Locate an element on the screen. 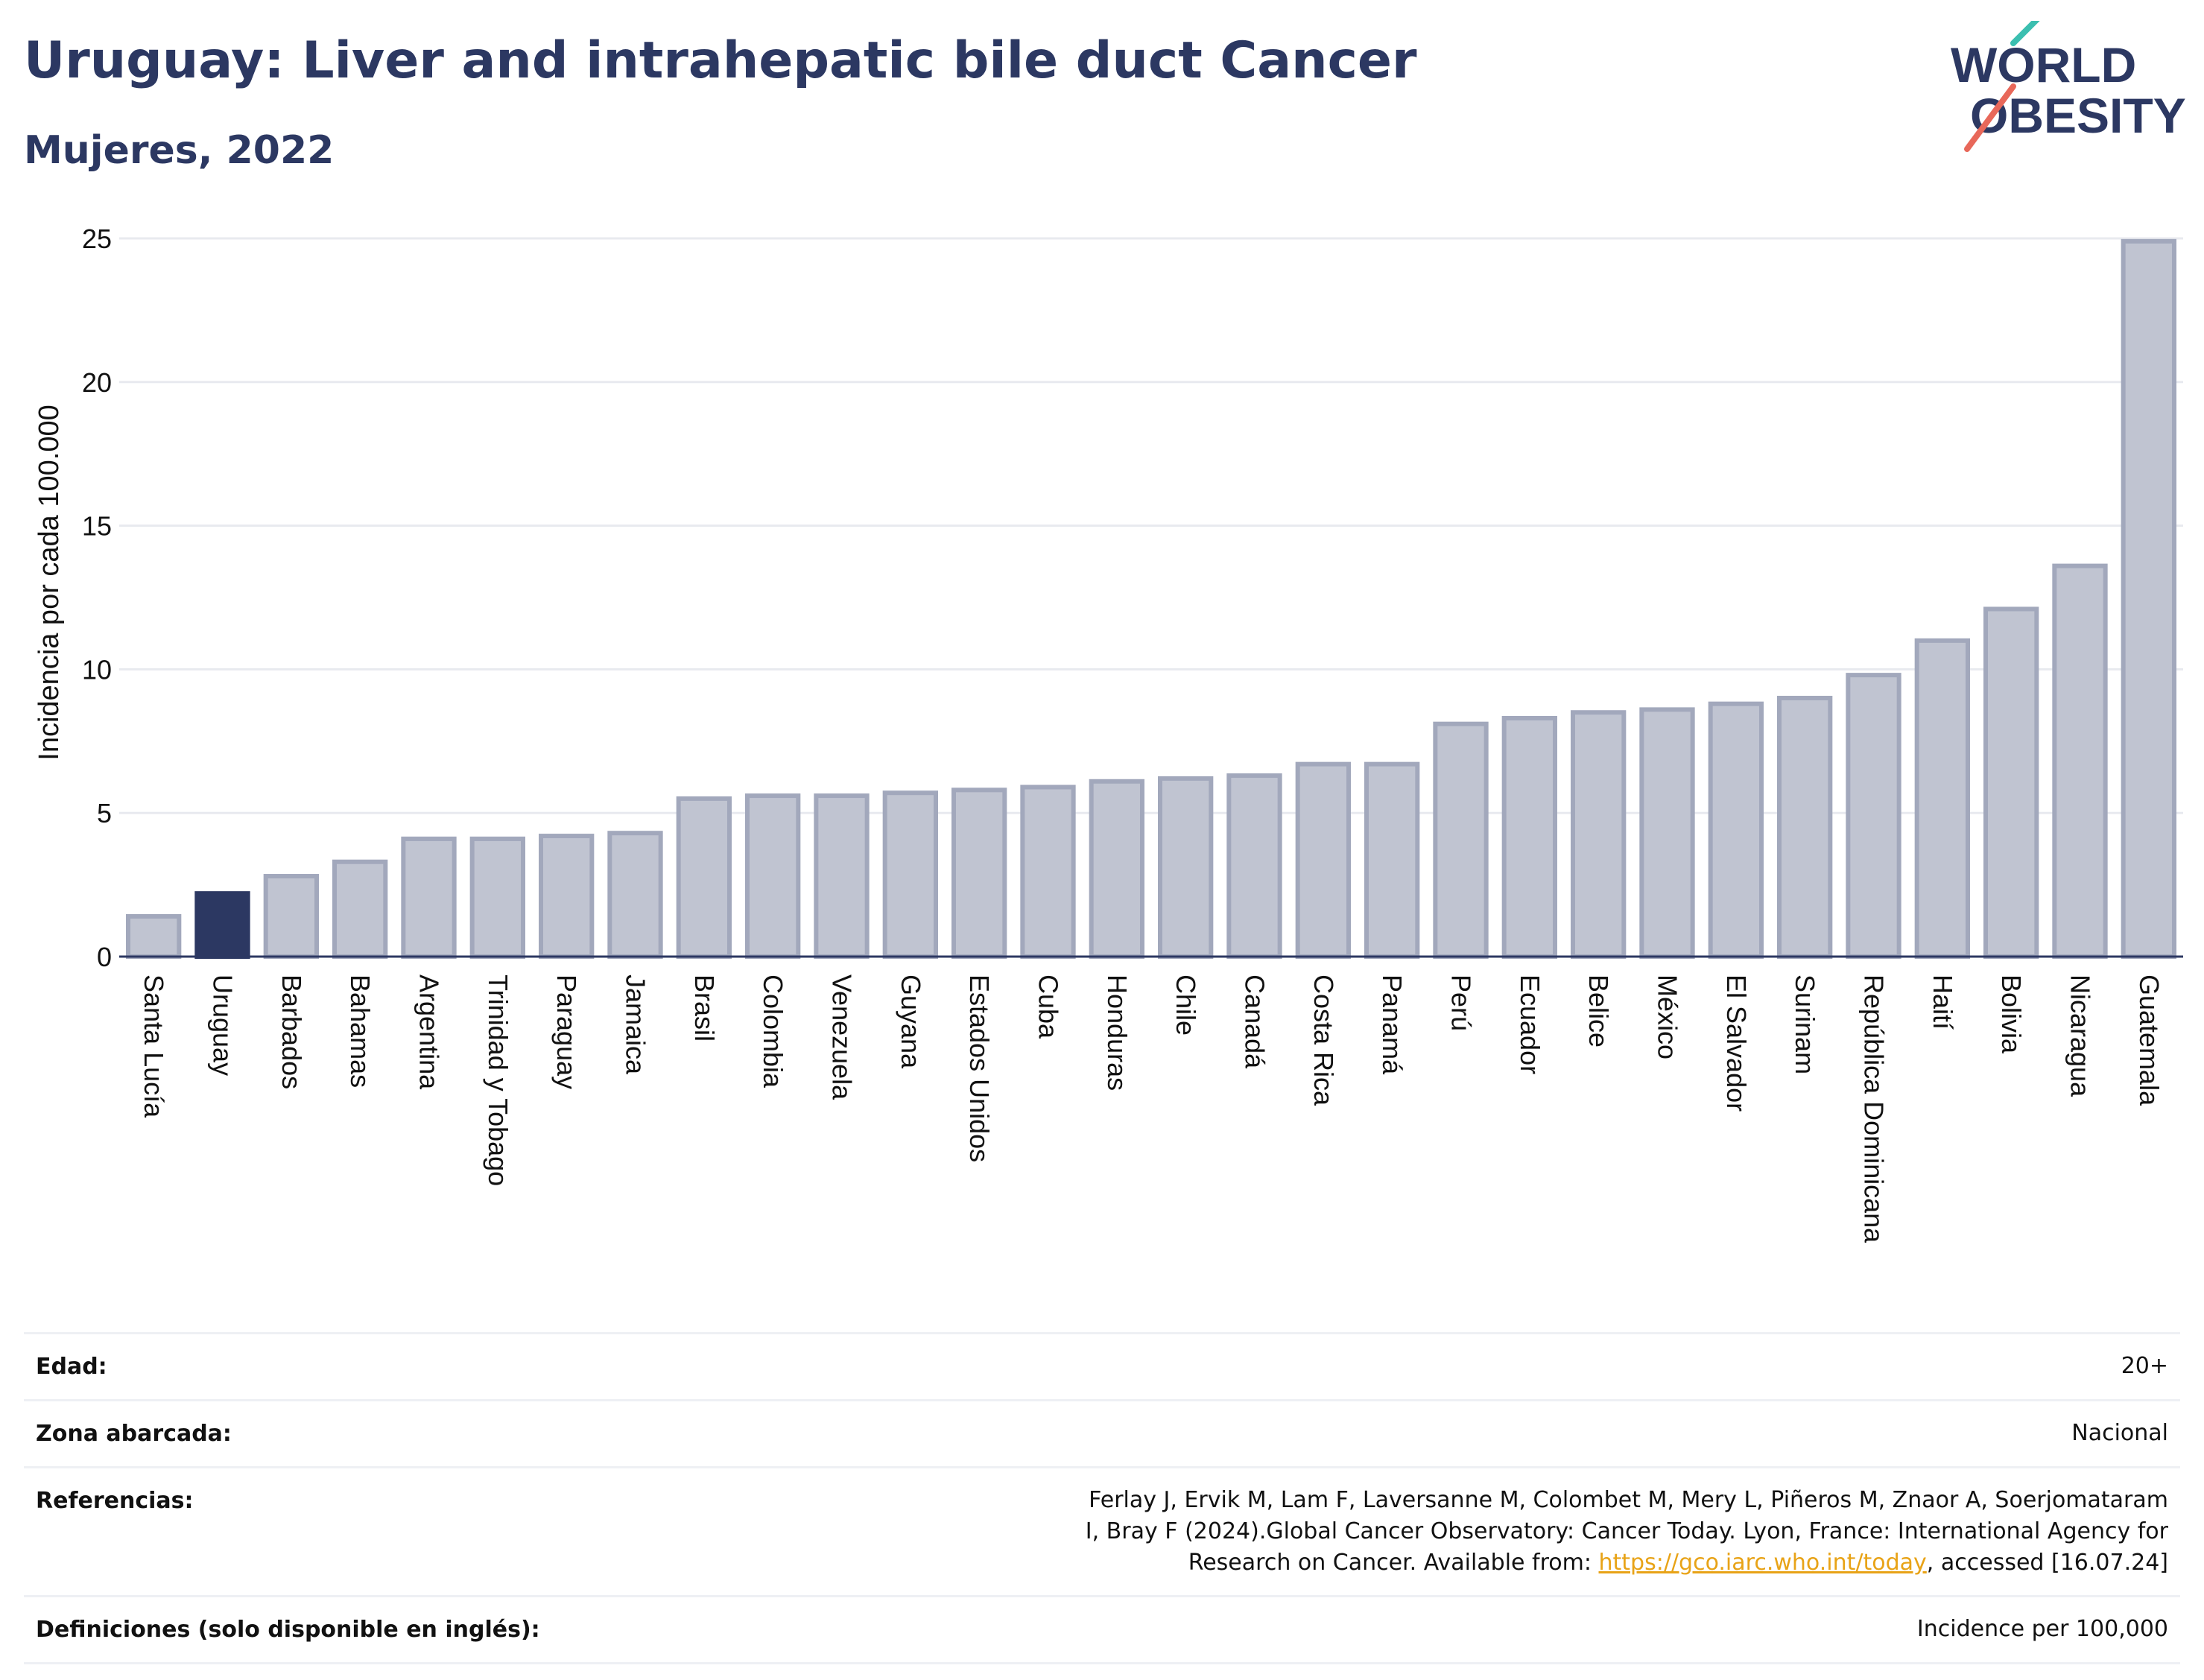  x-tick-label: Argentina is located at coordinates (429, 1032).